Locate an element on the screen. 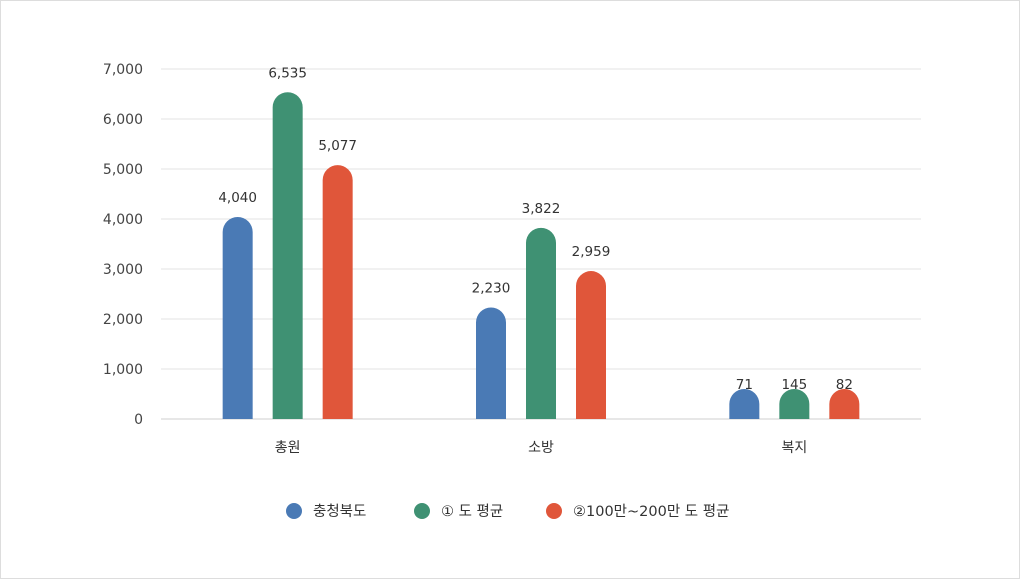 The image size is (1020, 582). y-axis: 0 1,000 2,000 3,000 4,000 5,000 6,000 7,000 is located at coordinates (123, 245).